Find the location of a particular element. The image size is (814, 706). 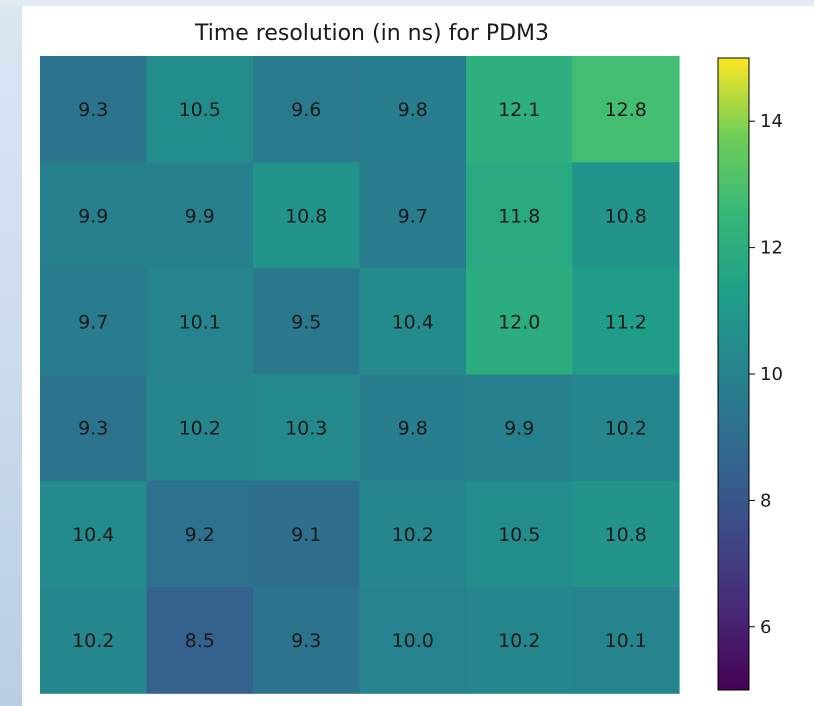

colorbar-tick-label: 8 is located at coordinates (765, 500).